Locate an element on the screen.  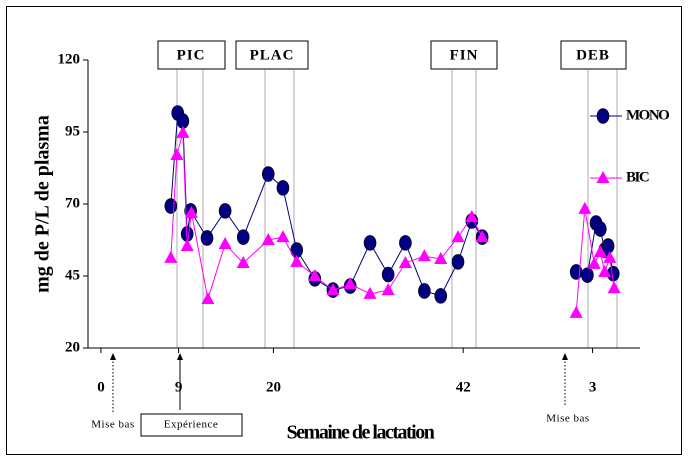
y-tick-label: 20 is located at coordinates (72, 347).